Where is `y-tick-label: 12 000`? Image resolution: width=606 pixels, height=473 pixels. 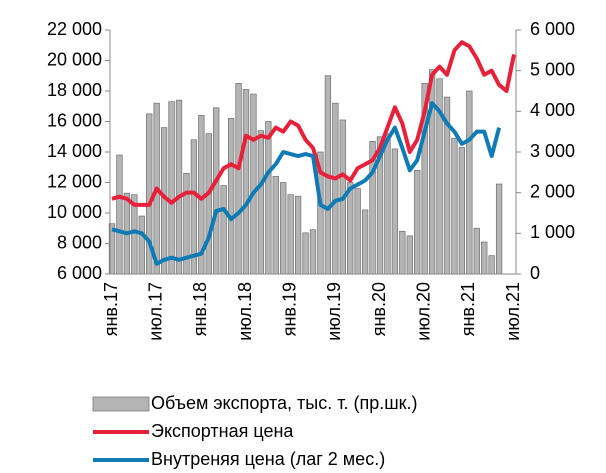
y-tick-label: 12 000 is located at coordinates (74, 181).